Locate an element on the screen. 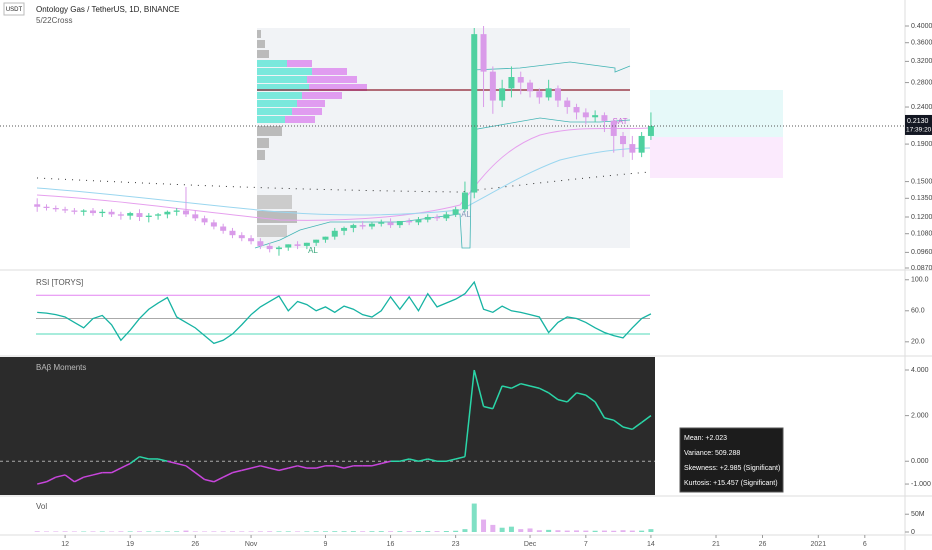 This screenshot has width=932, height=550. y-tick-label: 100.0 is located at coordinates (920, 280).